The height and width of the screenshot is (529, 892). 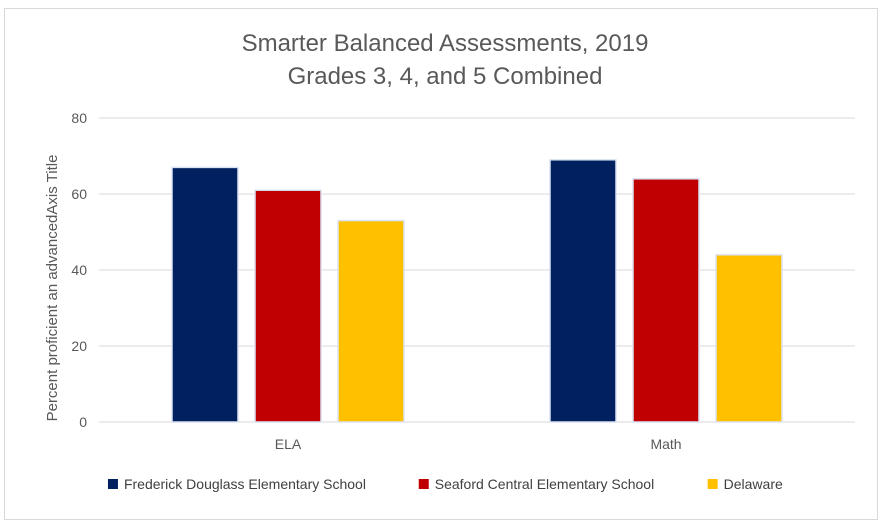 I want to click on chart-title-line-1: Smarter Balanced Assessments, 2019, so click(x=445, y=43).